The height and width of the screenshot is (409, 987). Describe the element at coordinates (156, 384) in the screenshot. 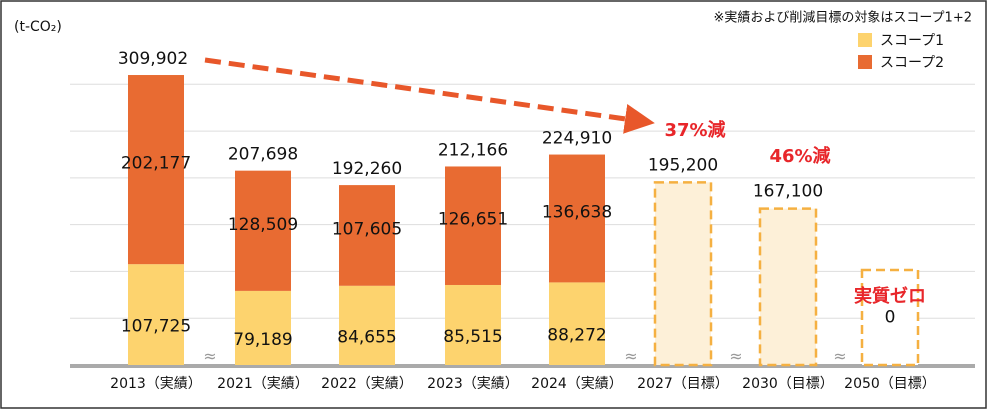

I see `x-tick-label: 2013（実績）` at that location.